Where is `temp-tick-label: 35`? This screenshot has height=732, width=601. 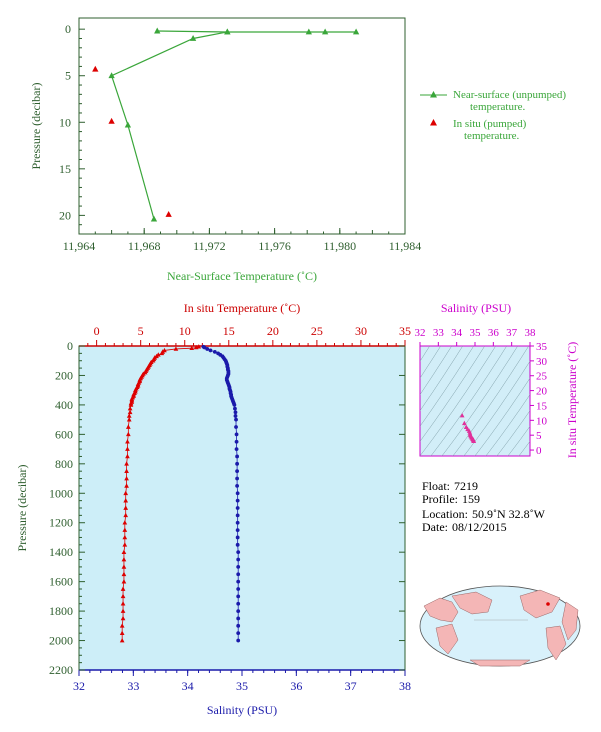 temp-tick-label: 35 is located at coordinates (405, 331).